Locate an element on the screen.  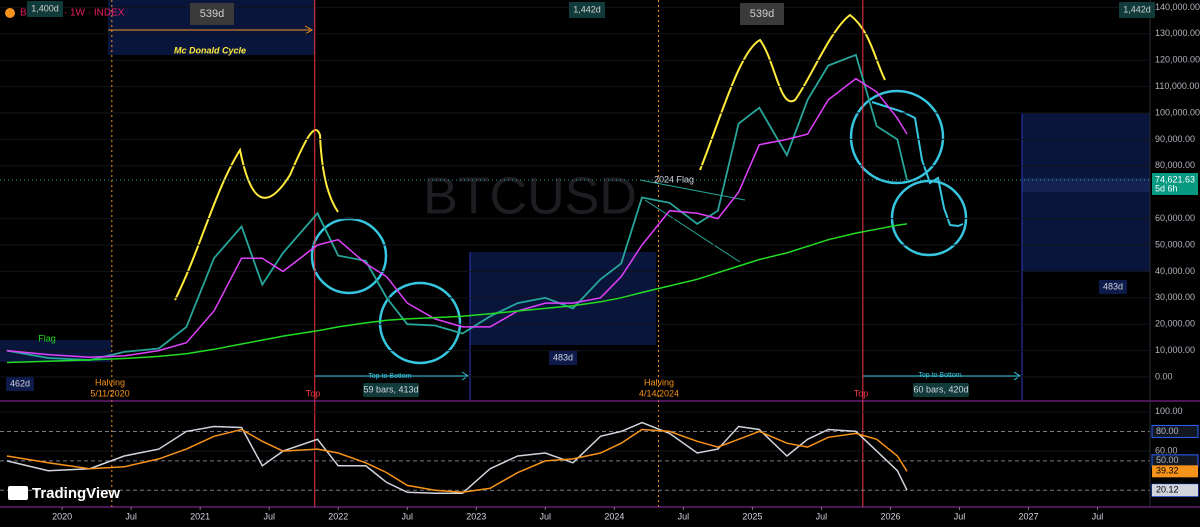
x-tick-label: 2022 is located at coordinates (338, 516).